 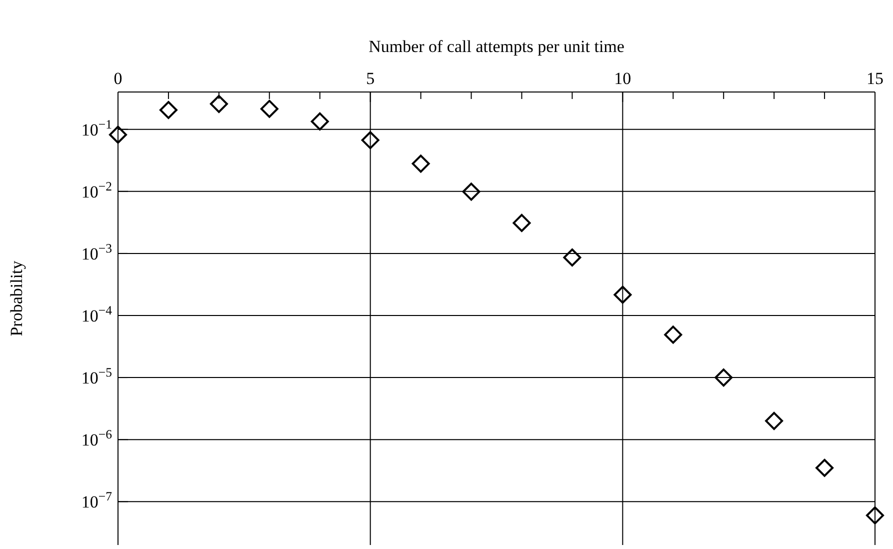 I want to click on x-axis-title: Number of call attempts per unit time, so click(x=496, y=46).